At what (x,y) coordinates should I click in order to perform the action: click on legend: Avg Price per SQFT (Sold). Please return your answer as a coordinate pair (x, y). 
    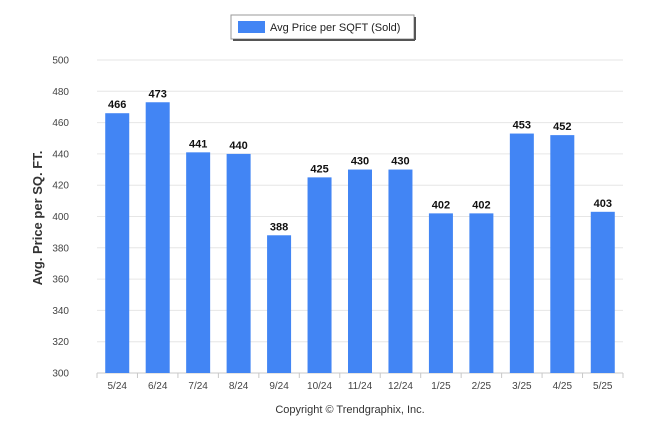
    Looking at the image, I should click on (323, 27).